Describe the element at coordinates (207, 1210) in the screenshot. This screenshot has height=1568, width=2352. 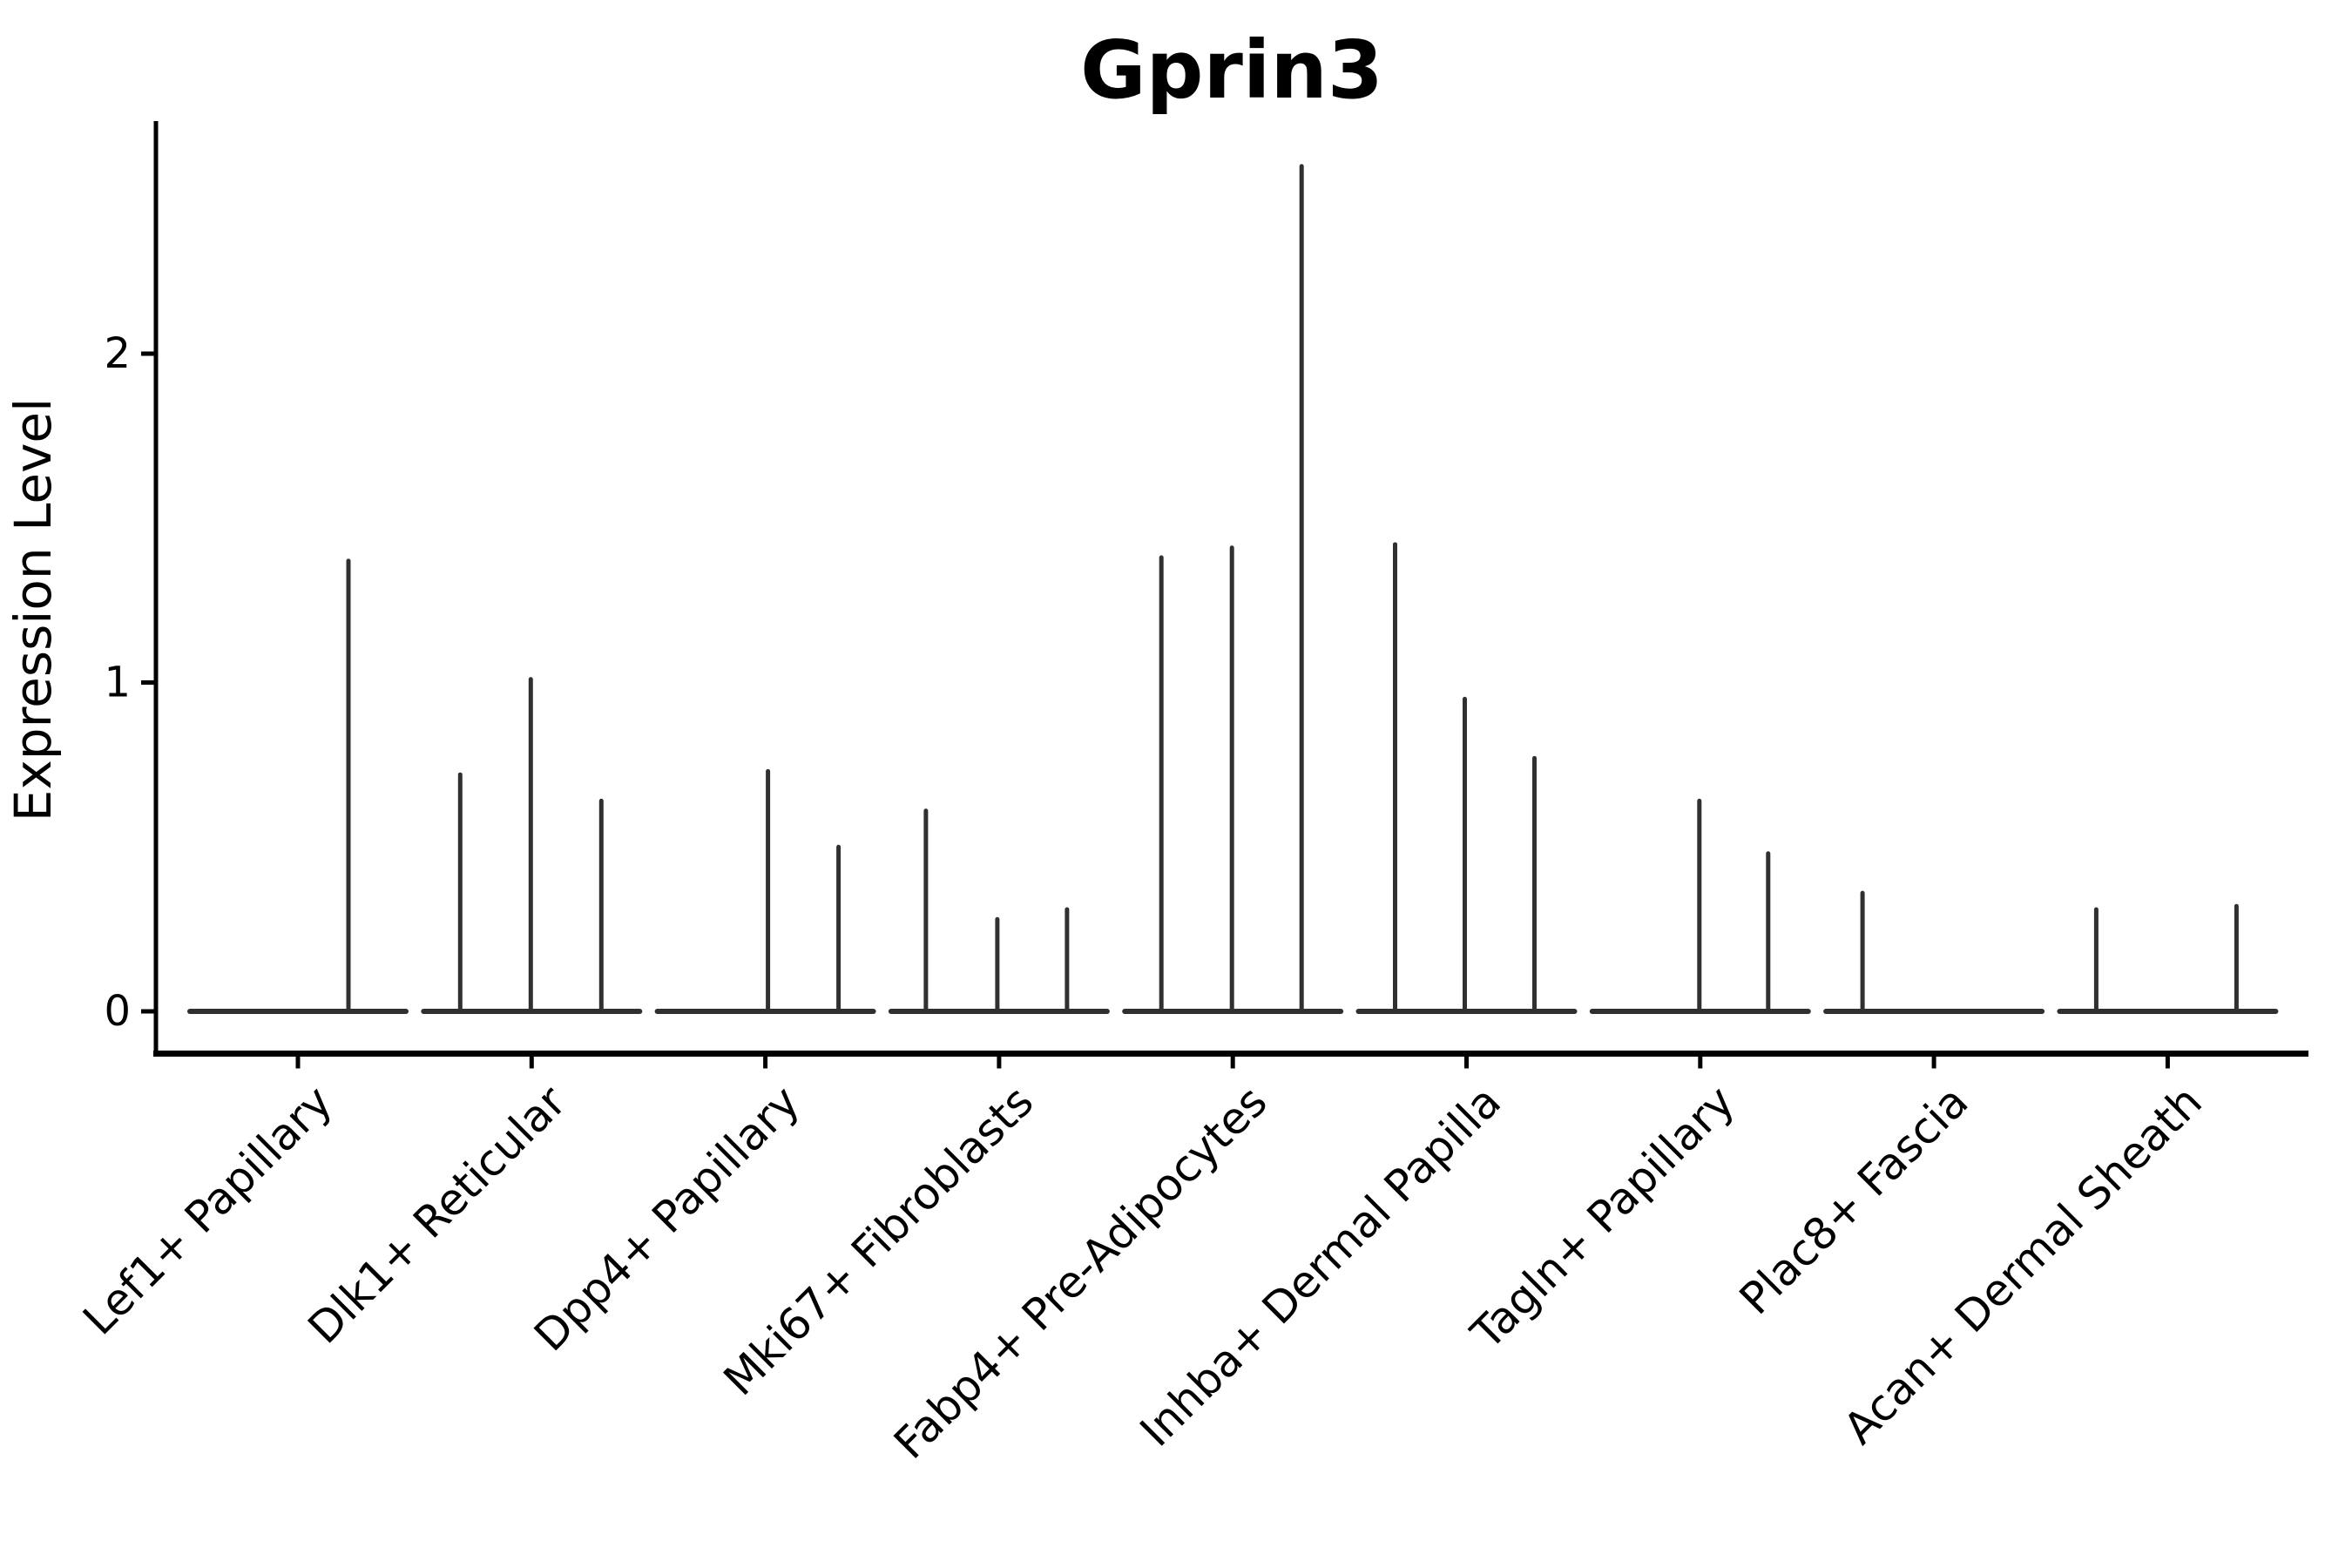
I see `x-tick-label: Lef1+ Papillary` at that location.